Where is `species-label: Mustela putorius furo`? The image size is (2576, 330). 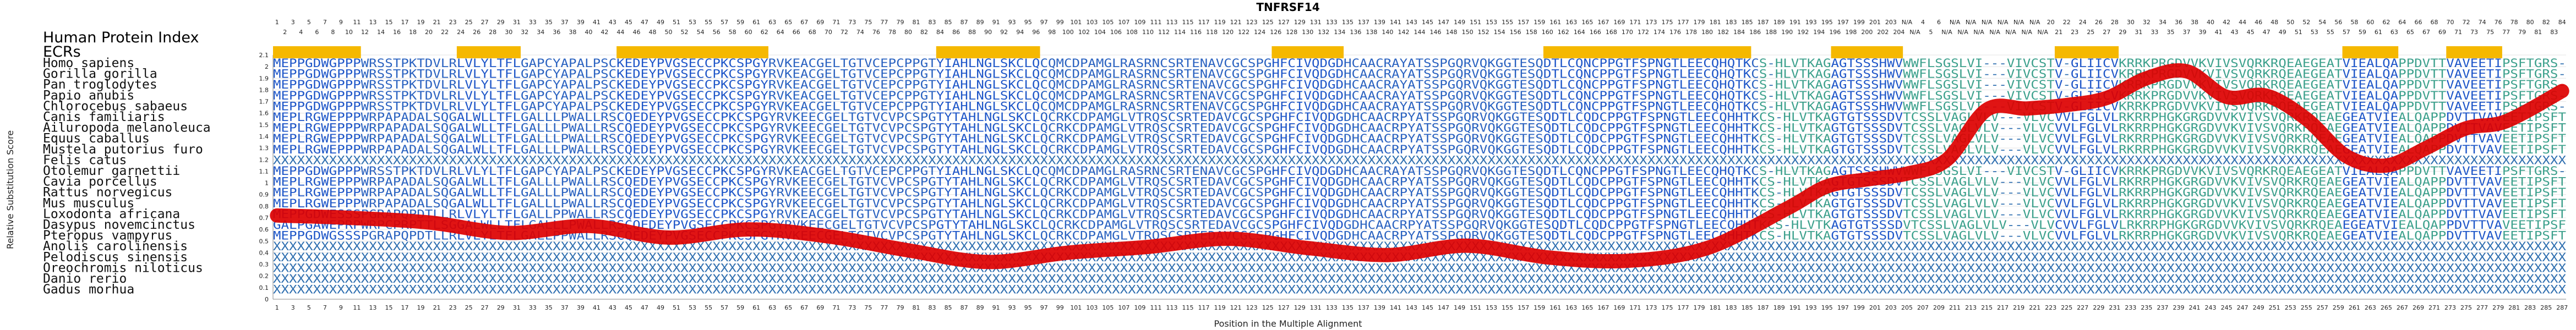 species-label: Mustela putorius furo is located at coordinates (123, 149).